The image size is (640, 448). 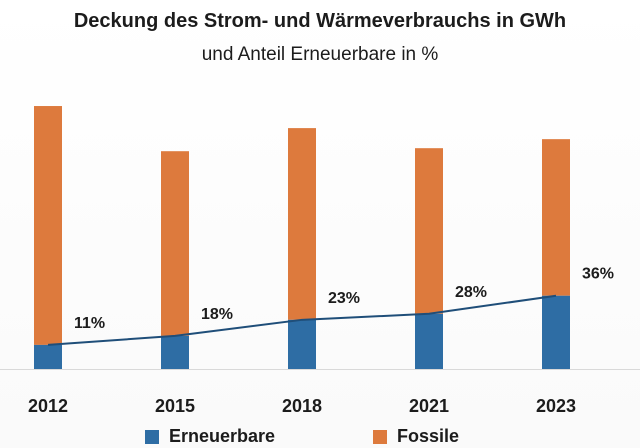 What do you see at coordinates (48, 225) in the screenshot?
I see `bar-fossile-2012` at bounding box center [48, 225].